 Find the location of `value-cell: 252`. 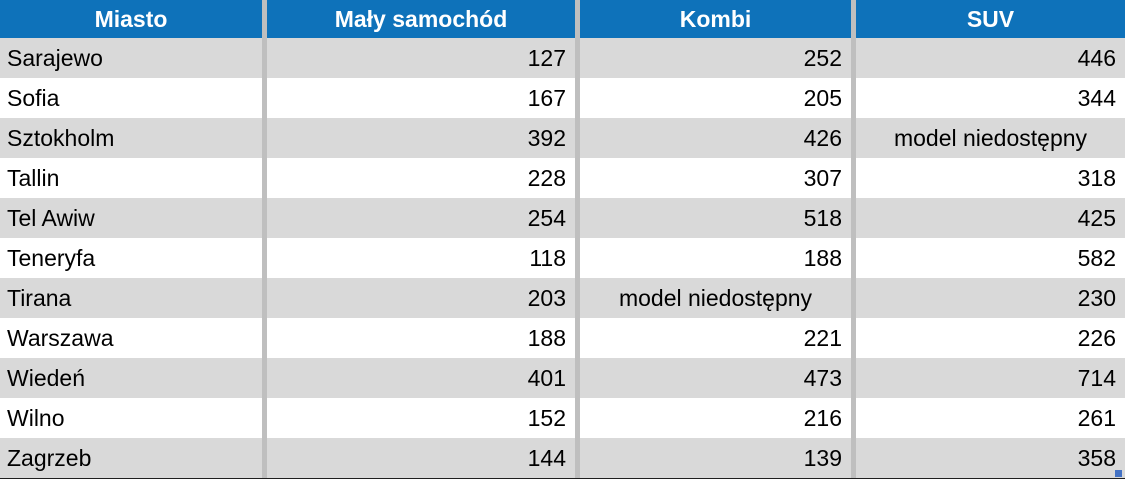

value-cell: 252 is located at coordinates (713, 58).